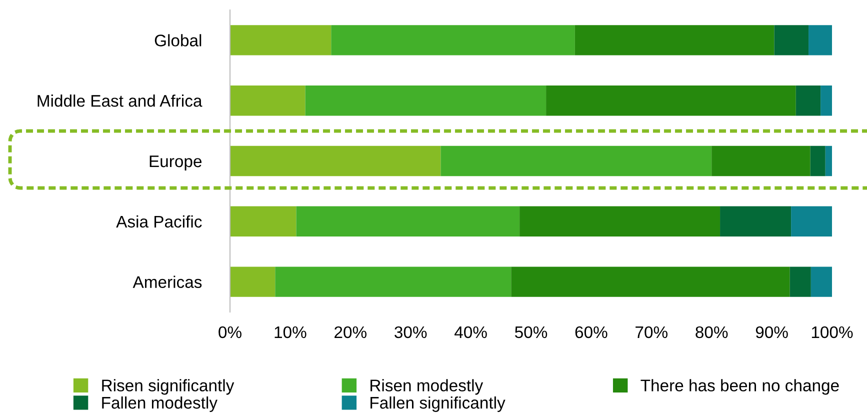 This screenshot has height=417, width=867. Describe the element at coordinates (230, 332) in the screenshot. I see `x-tick-label: 0%` at that location.